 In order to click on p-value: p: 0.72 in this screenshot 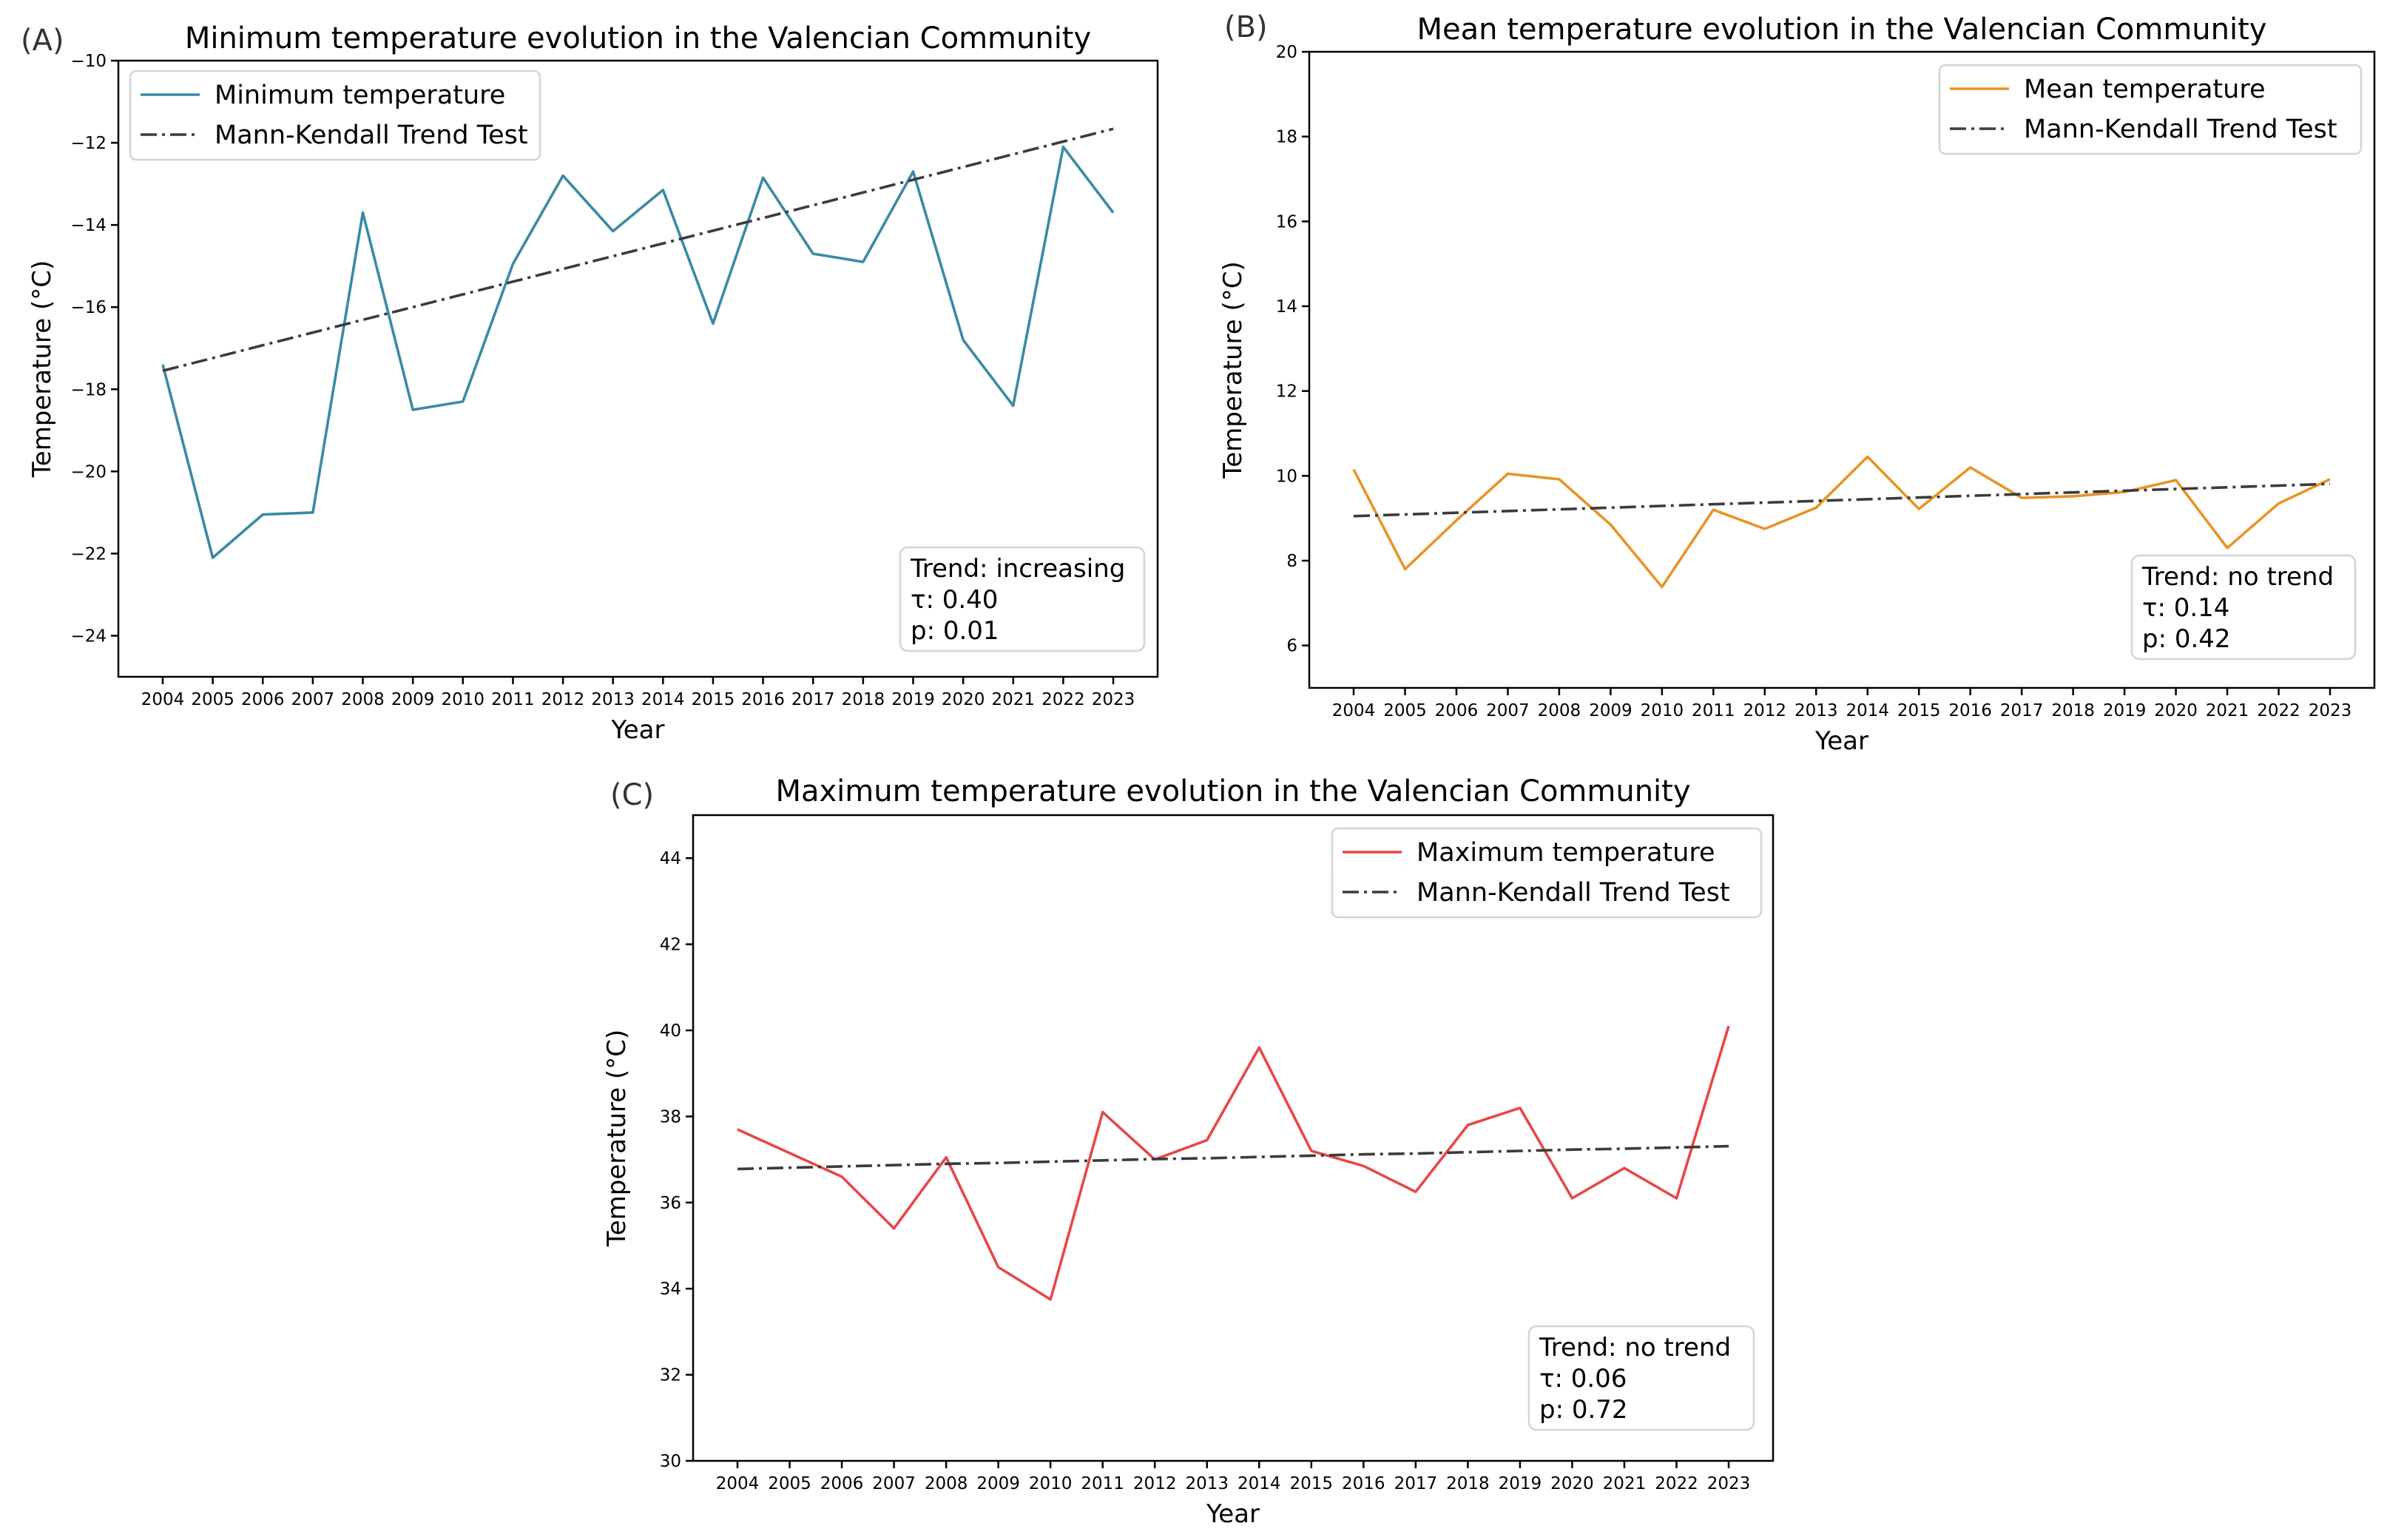, I will do `click(1583, 1410)`.